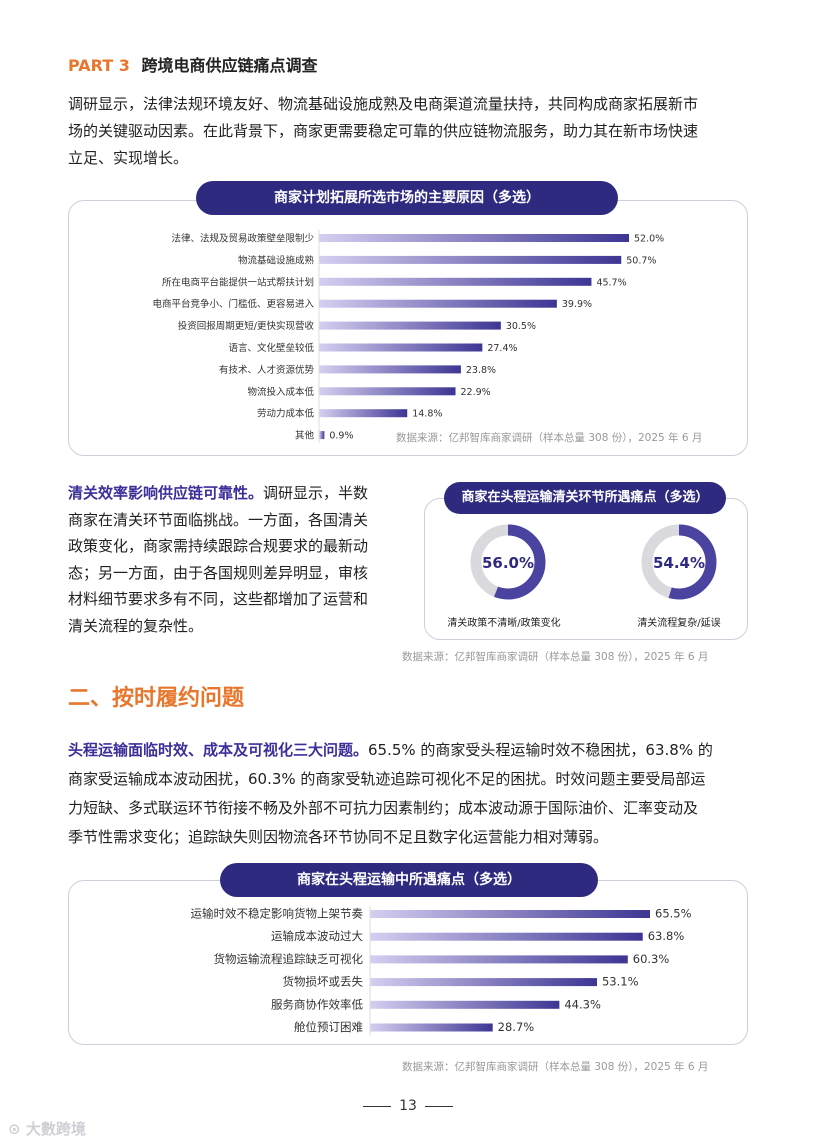 This screenshot has width=816, height=1145. I want to click on donut-value-label: 56.0%, so click(508, 563).